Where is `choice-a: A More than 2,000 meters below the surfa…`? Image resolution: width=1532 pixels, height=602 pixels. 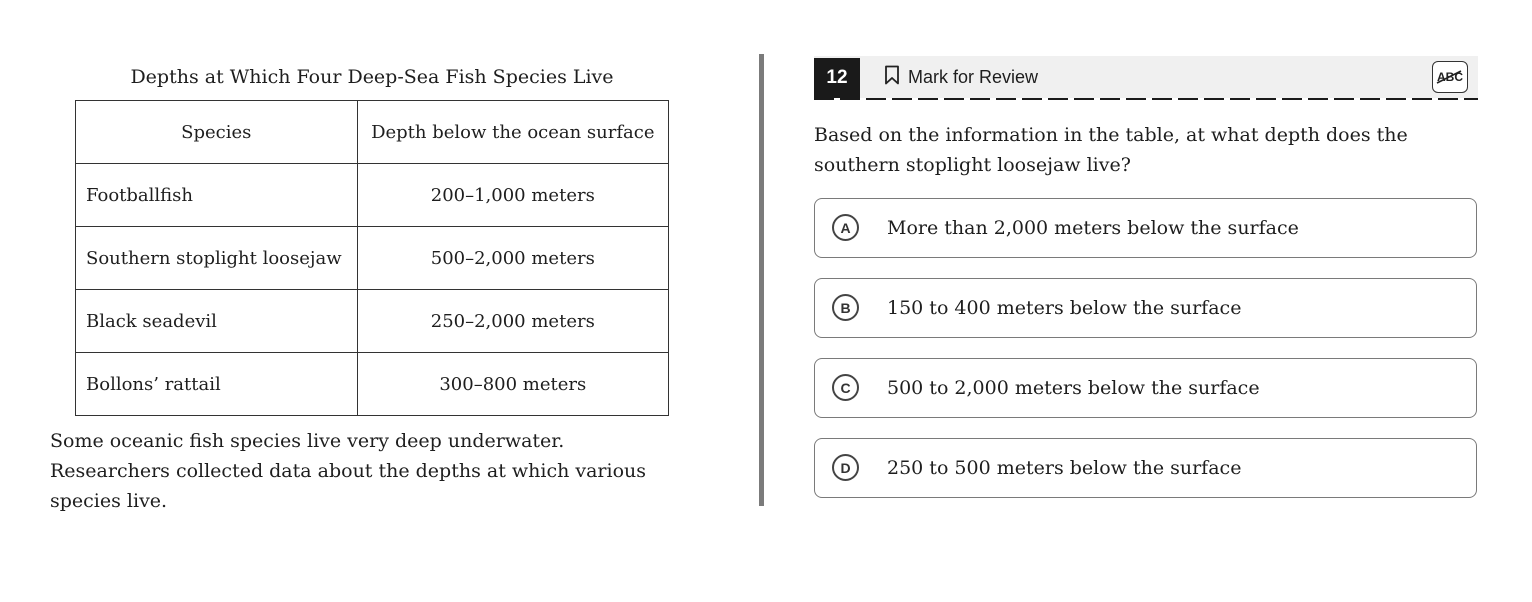 choice-a: A More than 2,000 meters below the surfa… is located at coordinates (1145, 228).